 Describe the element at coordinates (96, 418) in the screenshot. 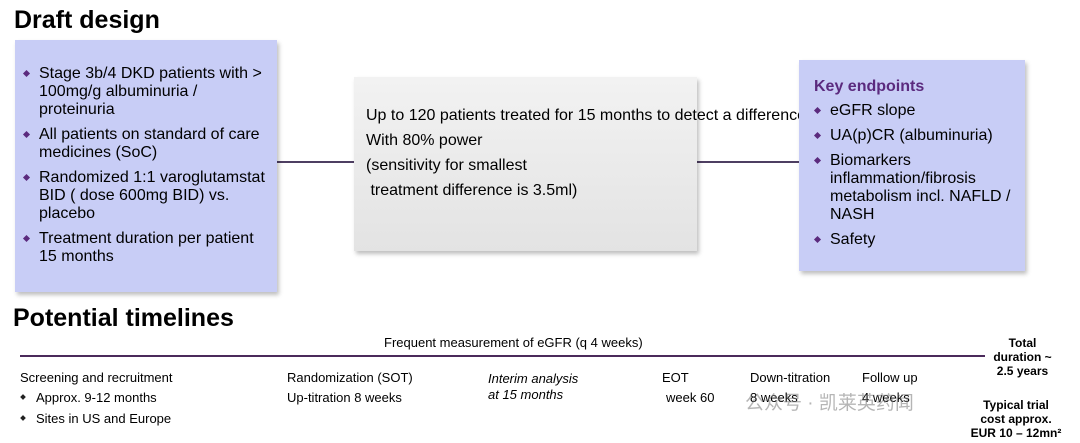

I see `bullet-item: Sites in US and Europe` at that location.